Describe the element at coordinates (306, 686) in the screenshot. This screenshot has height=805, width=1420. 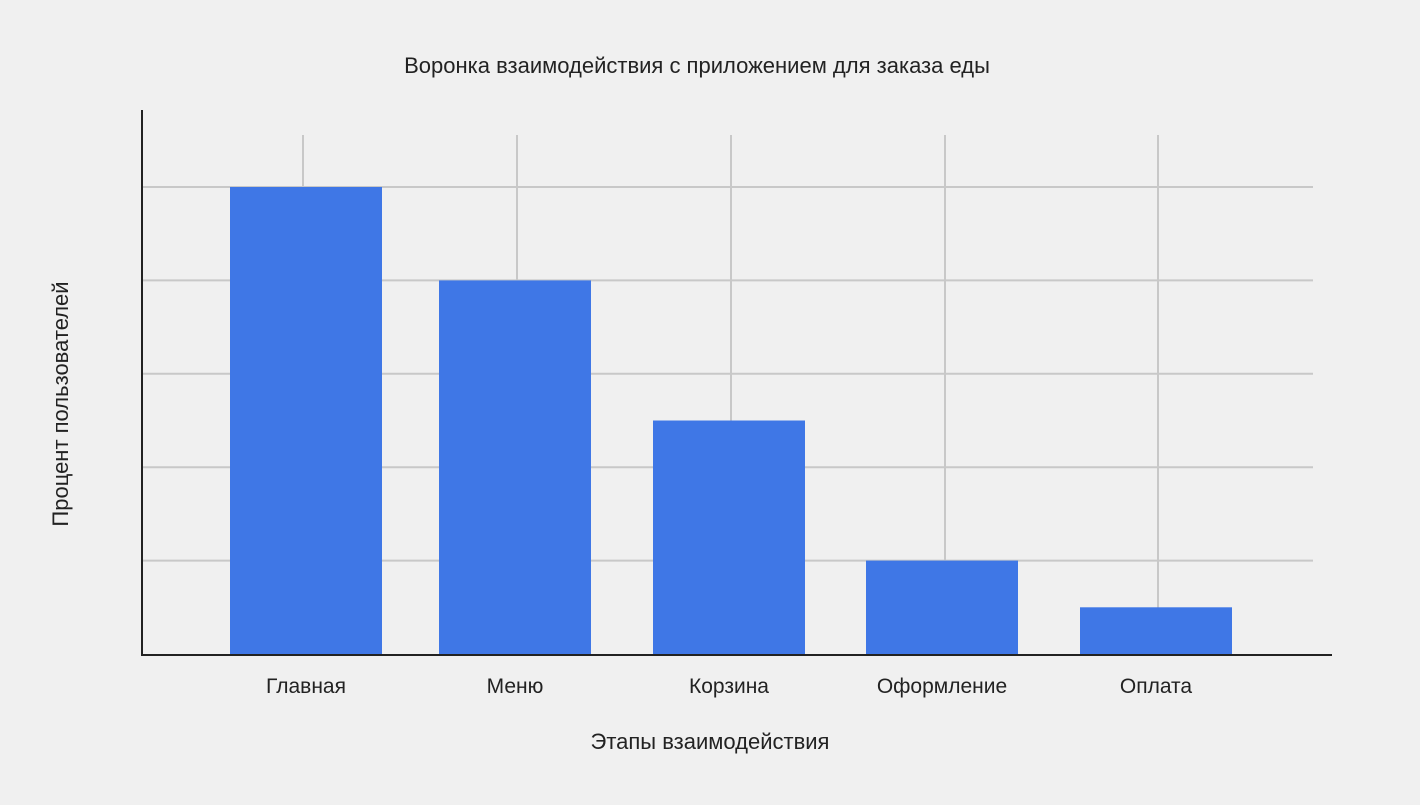
I see `x-tick-label: Главная` at that location.